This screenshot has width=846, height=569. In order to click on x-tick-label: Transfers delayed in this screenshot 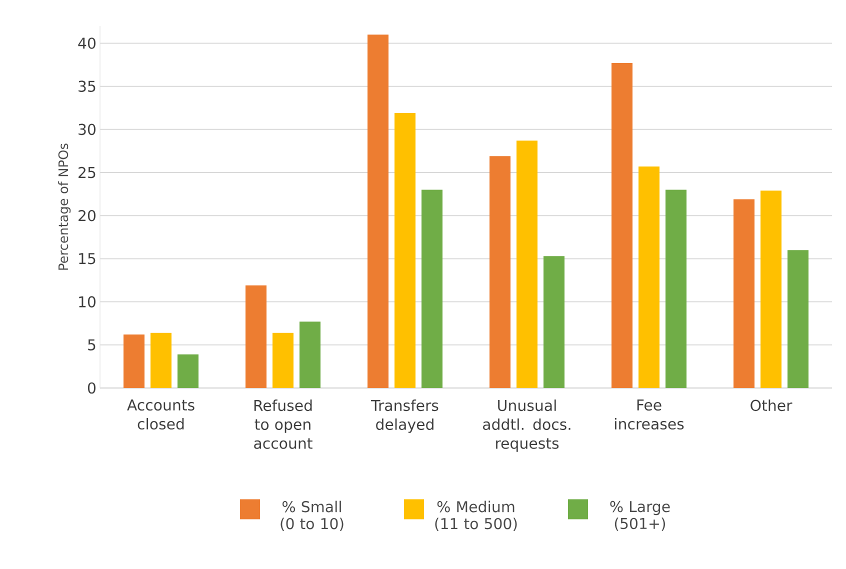, I will do `click(404, 416)`.